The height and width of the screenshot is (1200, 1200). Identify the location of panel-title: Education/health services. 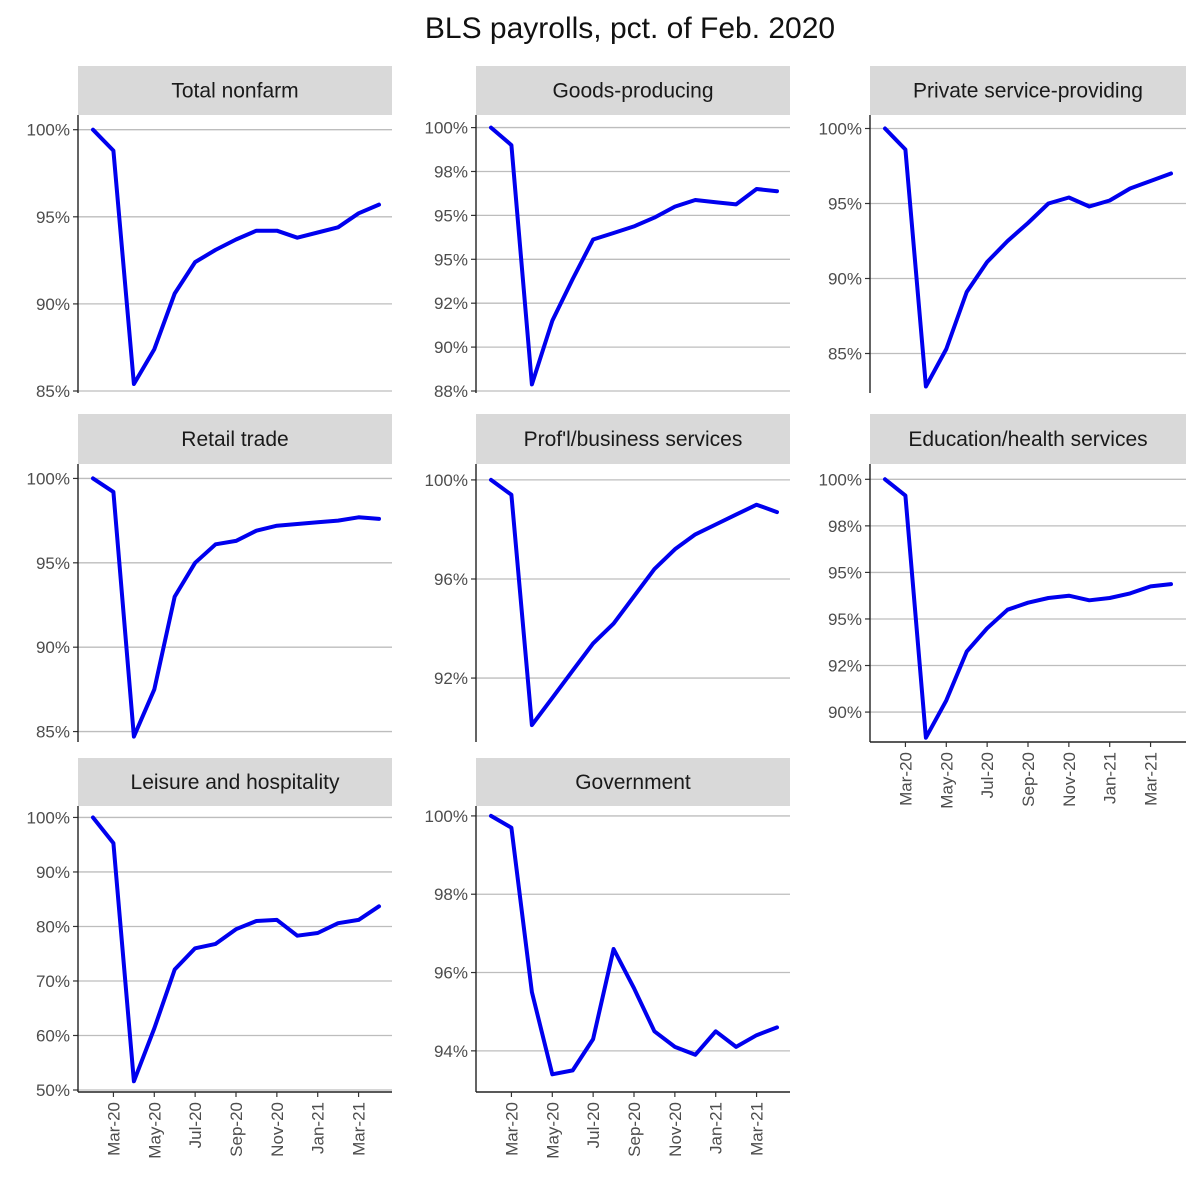
(1027, 439).